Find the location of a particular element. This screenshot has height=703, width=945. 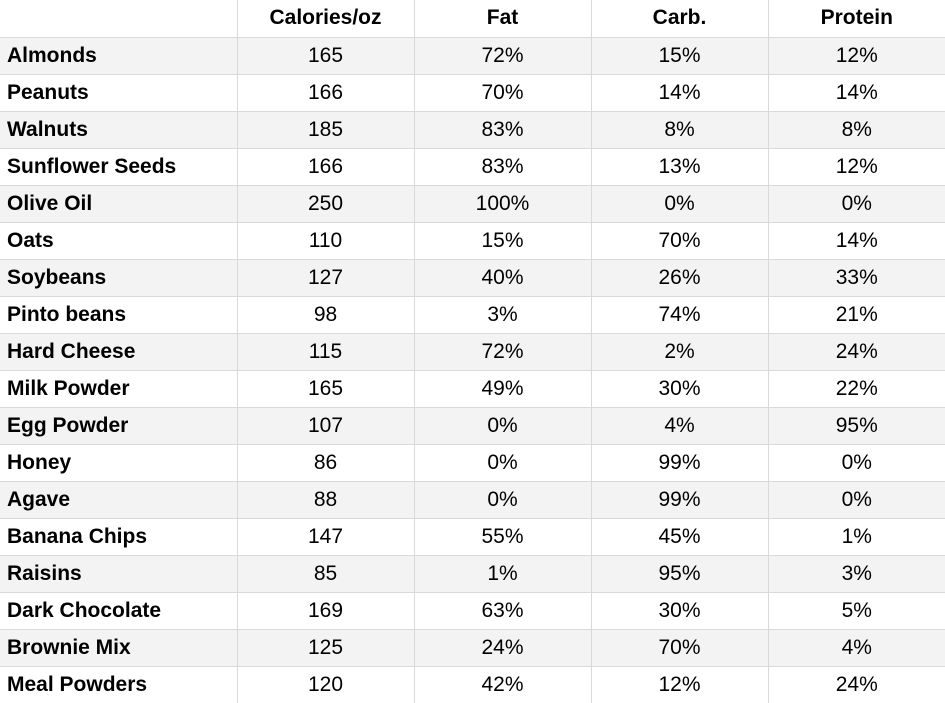

table-row: Honey 86 0% 99% 0% is located at coordinates (472, 462).